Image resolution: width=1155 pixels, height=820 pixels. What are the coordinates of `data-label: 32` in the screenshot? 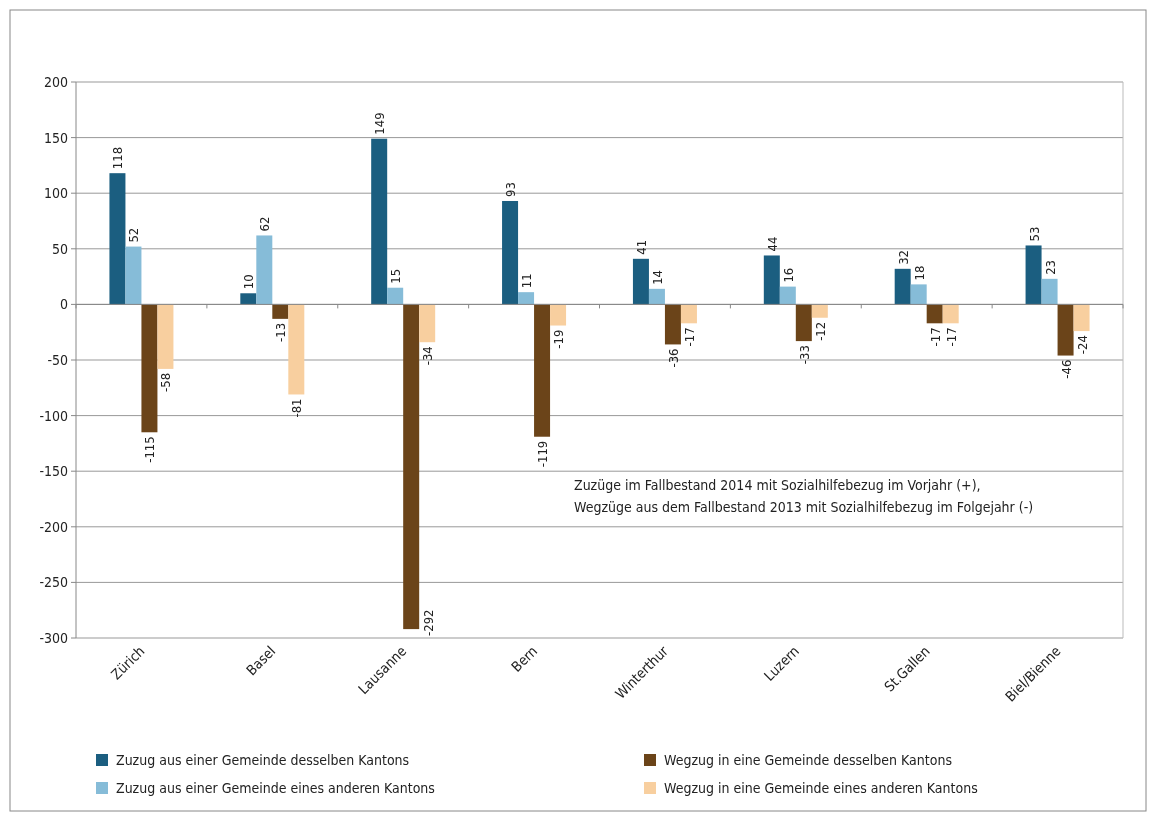 It's located at (903, 257).